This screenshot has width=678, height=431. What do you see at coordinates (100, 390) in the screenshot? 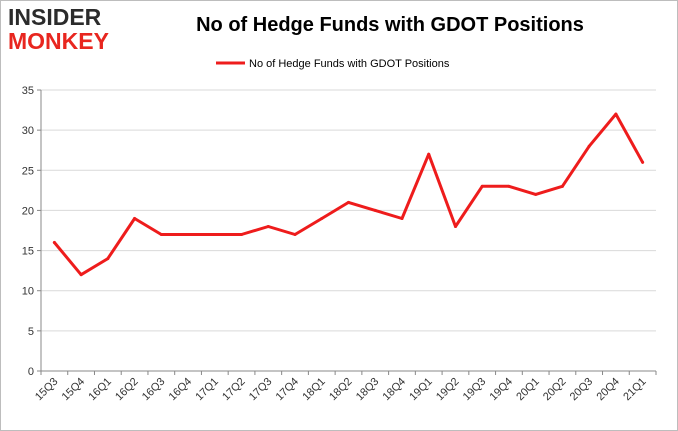
I see `x-tick-label: 16Q1` at bounding box center [100, 390].